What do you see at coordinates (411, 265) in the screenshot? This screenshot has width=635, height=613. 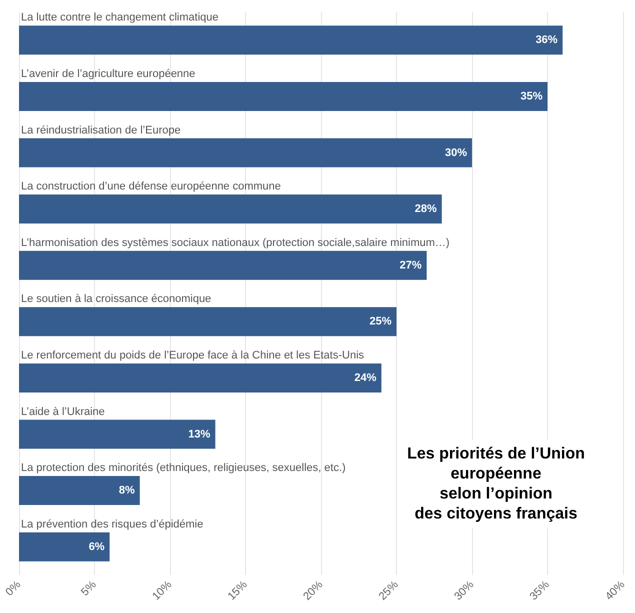 I see `data-label: 27%` at bounding box center [411, 265].